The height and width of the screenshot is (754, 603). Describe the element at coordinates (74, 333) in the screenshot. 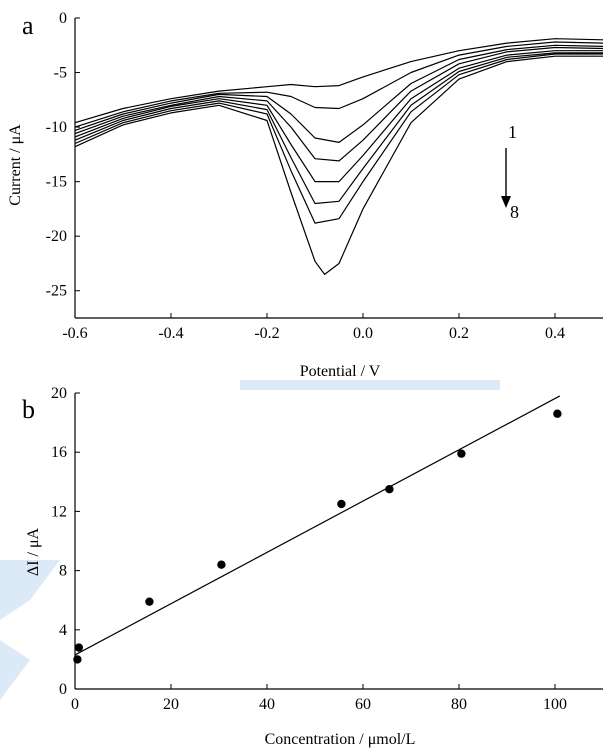

I see `x-tick-label: -0.6` at that location.